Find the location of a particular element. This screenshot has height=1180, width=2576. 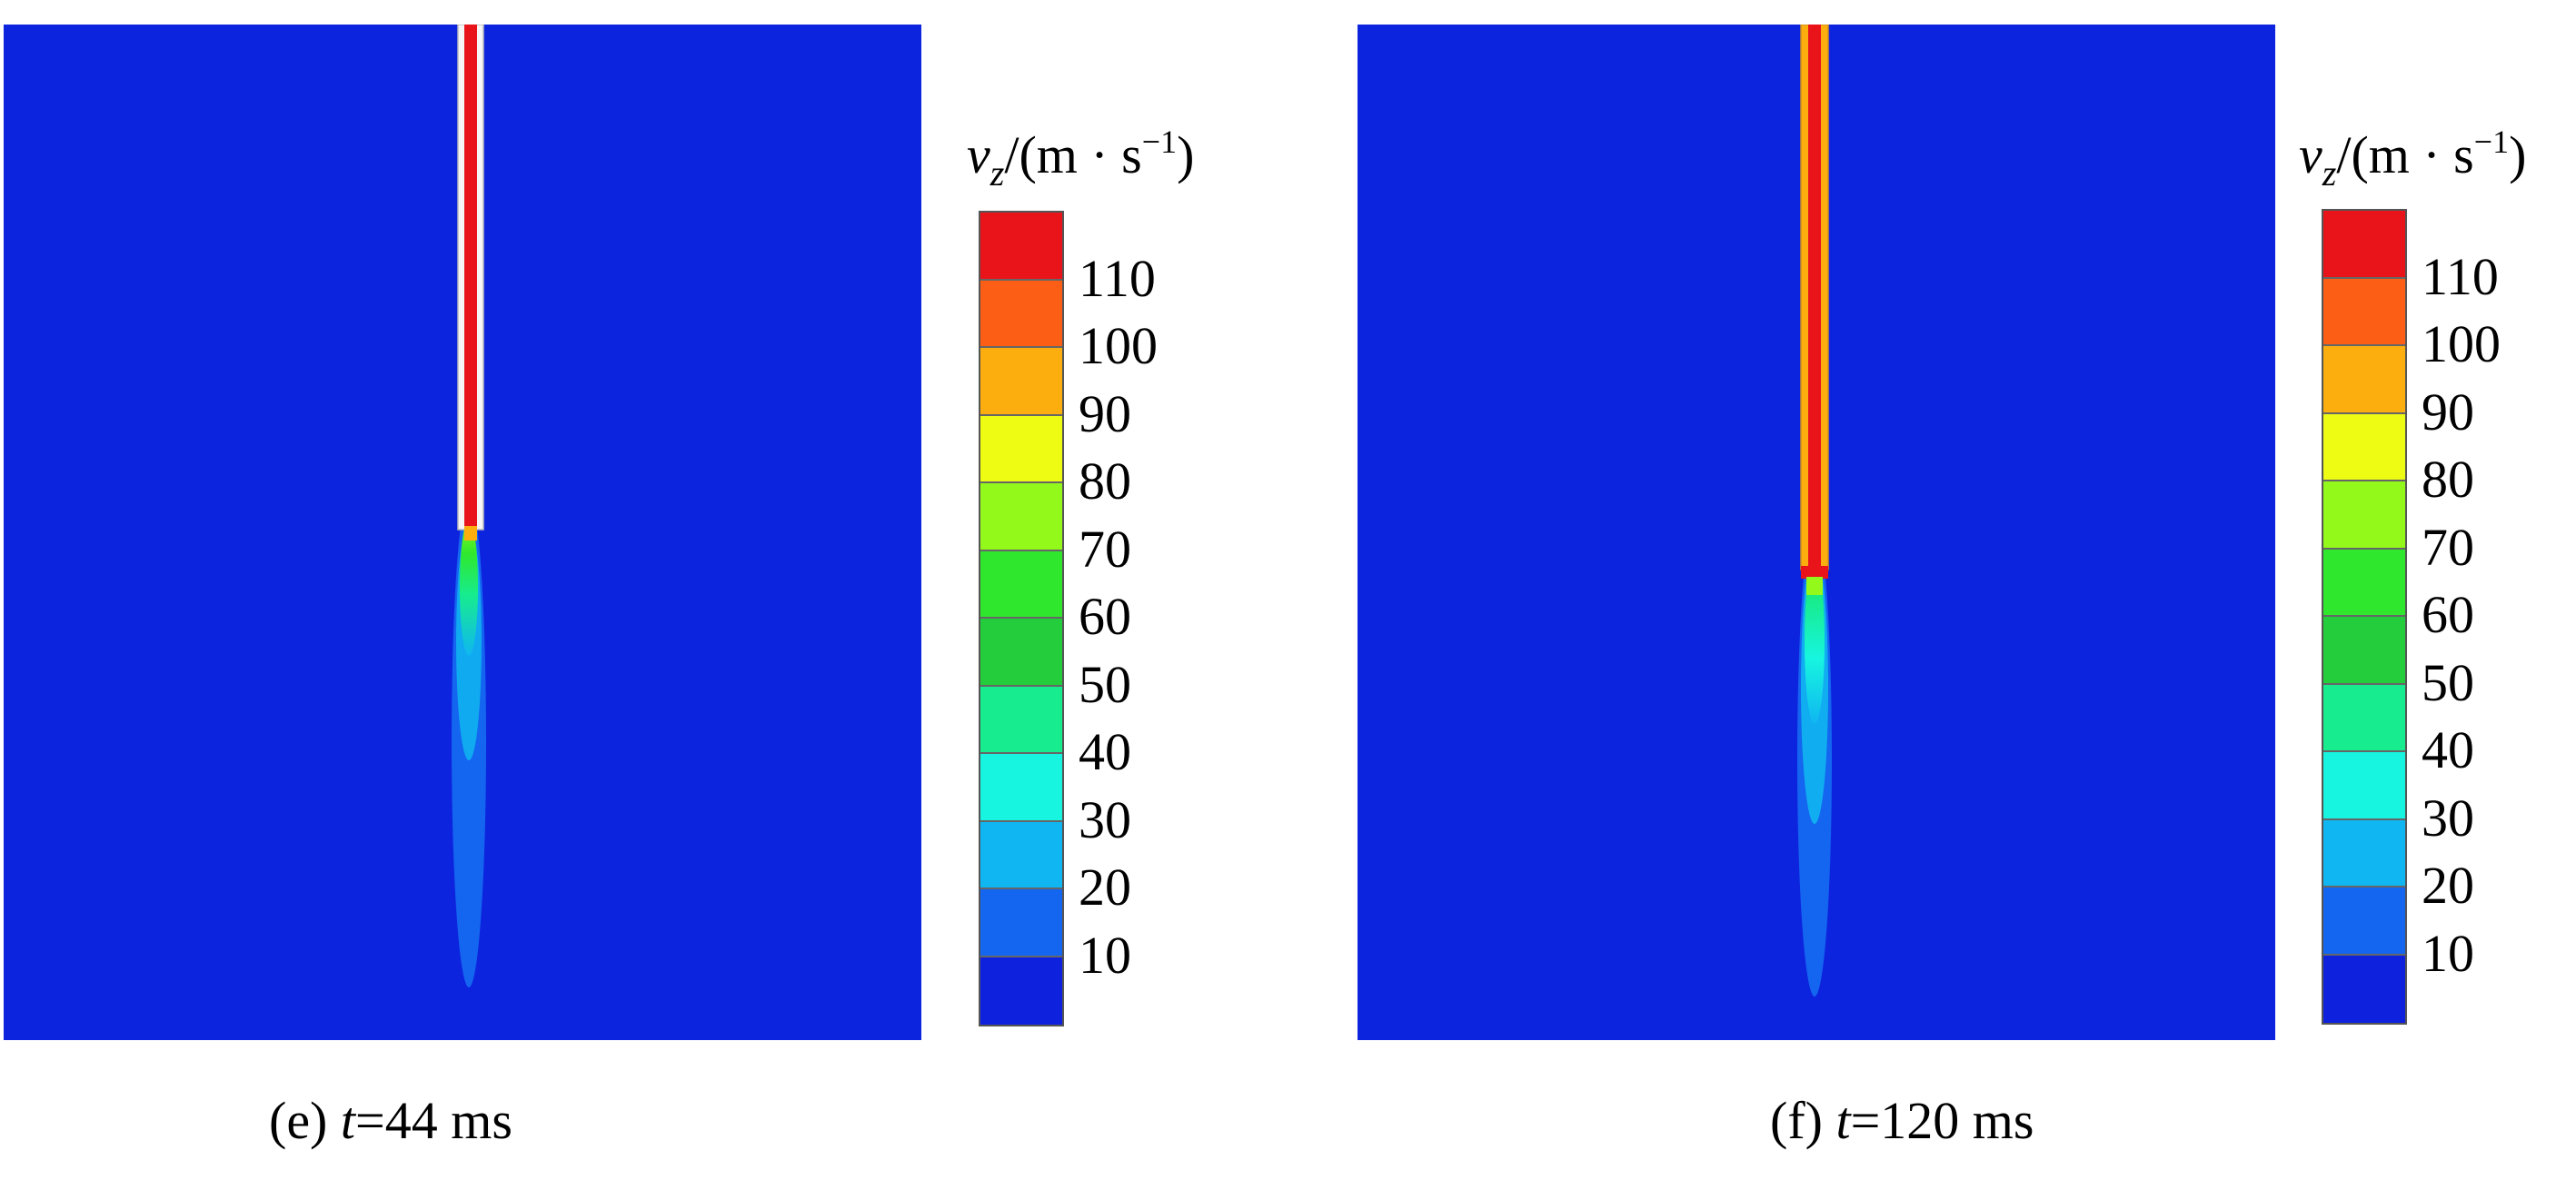

jet-core-f is located at coordinates (1815, 297).